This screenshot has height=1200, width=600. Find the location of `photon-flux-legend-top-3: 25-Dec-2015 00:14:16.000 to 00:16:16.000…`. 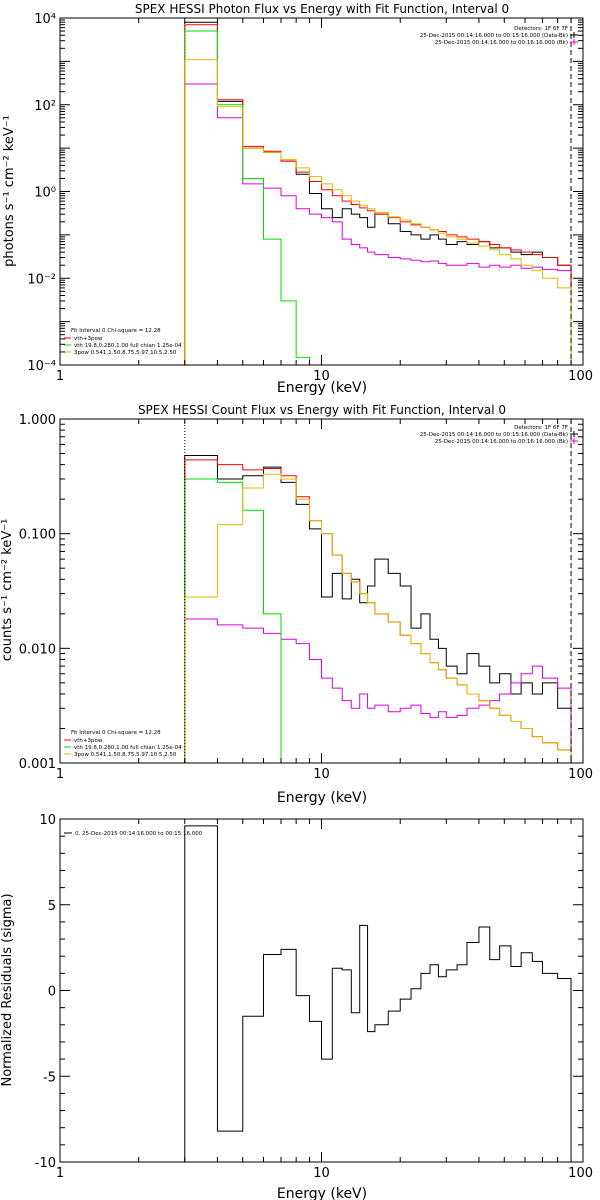

photon-flux-legend-top-3: 25-Dec-2015 00:14:16.000 to 00:16:16.000… is located at coordinates (501, 43).